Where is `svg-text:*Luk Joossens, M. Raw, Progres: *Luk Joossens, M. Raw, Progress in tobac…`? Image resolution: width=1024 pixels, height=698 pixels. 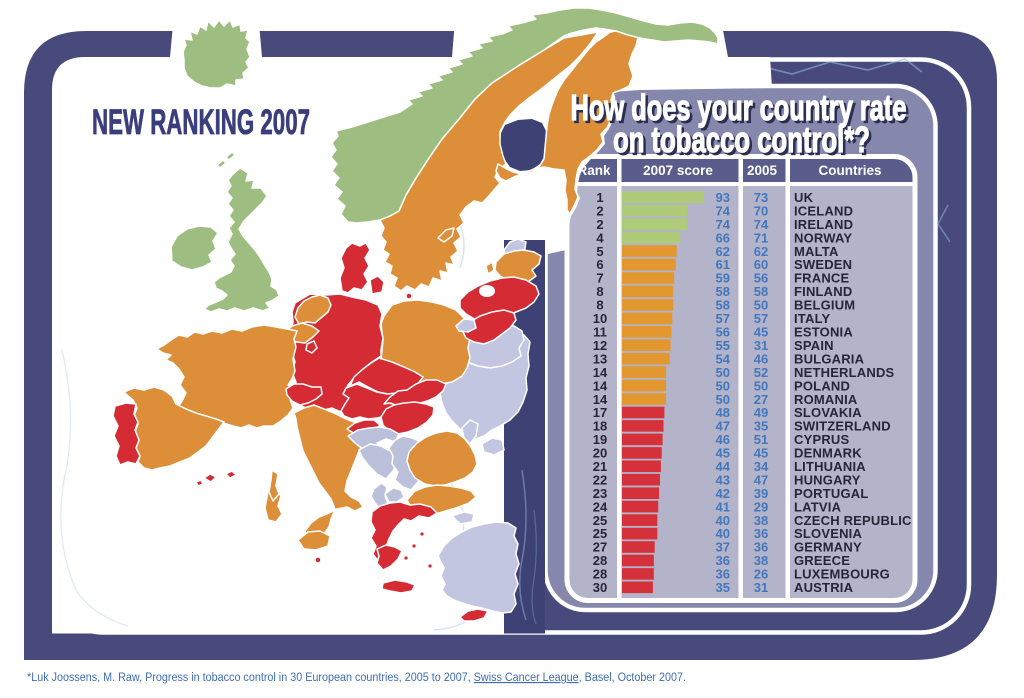 svg-text:*Luk Joossens, M. Raw, Progres: *Luk Joossens, M. Raw, Progress in tobac… is located at coordinates (356, 678).